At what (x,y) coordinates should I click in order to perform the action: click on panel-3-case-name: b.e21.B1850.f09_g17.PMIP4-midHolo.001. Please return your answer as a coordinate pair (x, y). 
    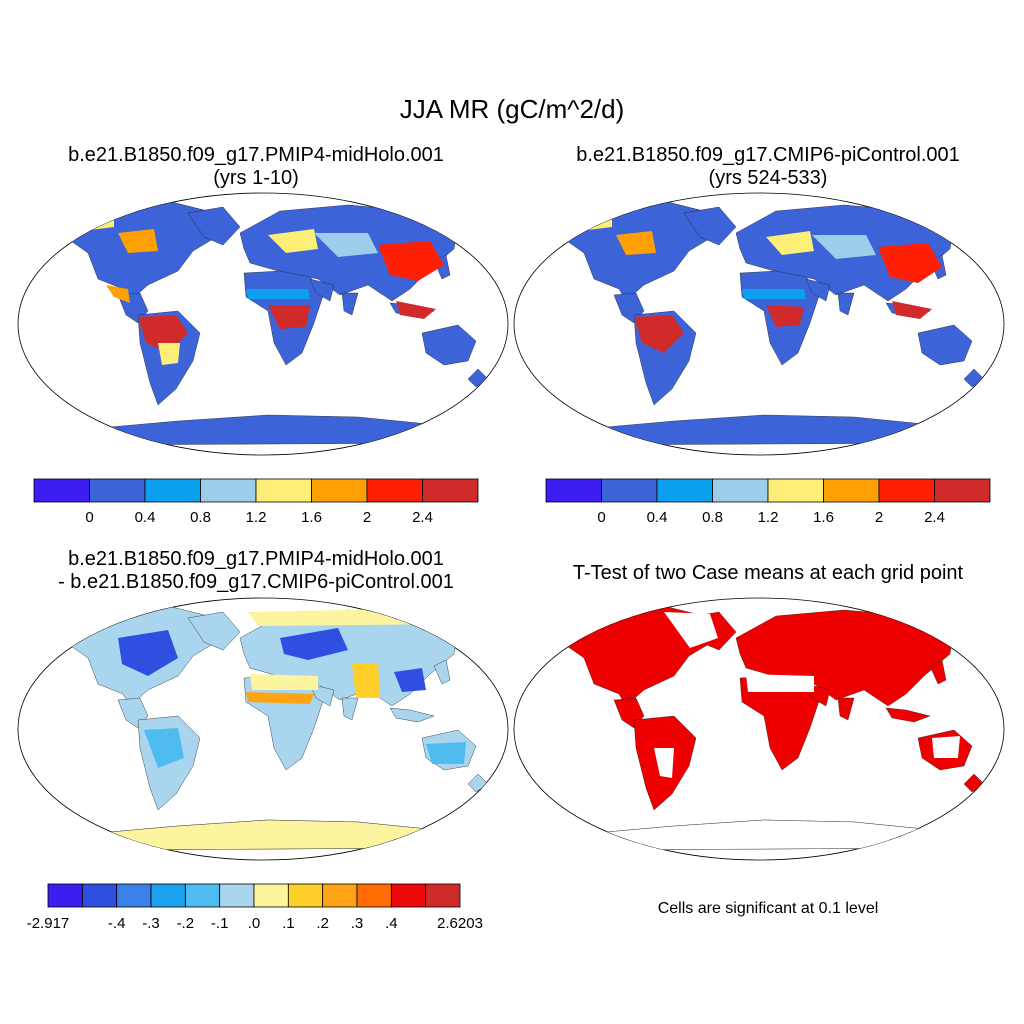
    Looking at the image, I should click on (256, 559).